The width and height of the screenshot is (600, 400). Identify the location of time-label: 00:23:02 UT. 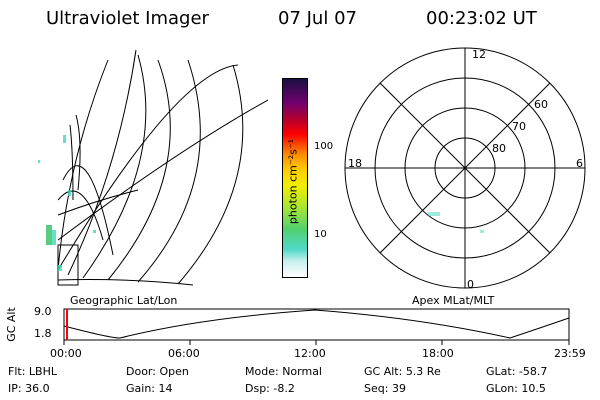
(481, 18).